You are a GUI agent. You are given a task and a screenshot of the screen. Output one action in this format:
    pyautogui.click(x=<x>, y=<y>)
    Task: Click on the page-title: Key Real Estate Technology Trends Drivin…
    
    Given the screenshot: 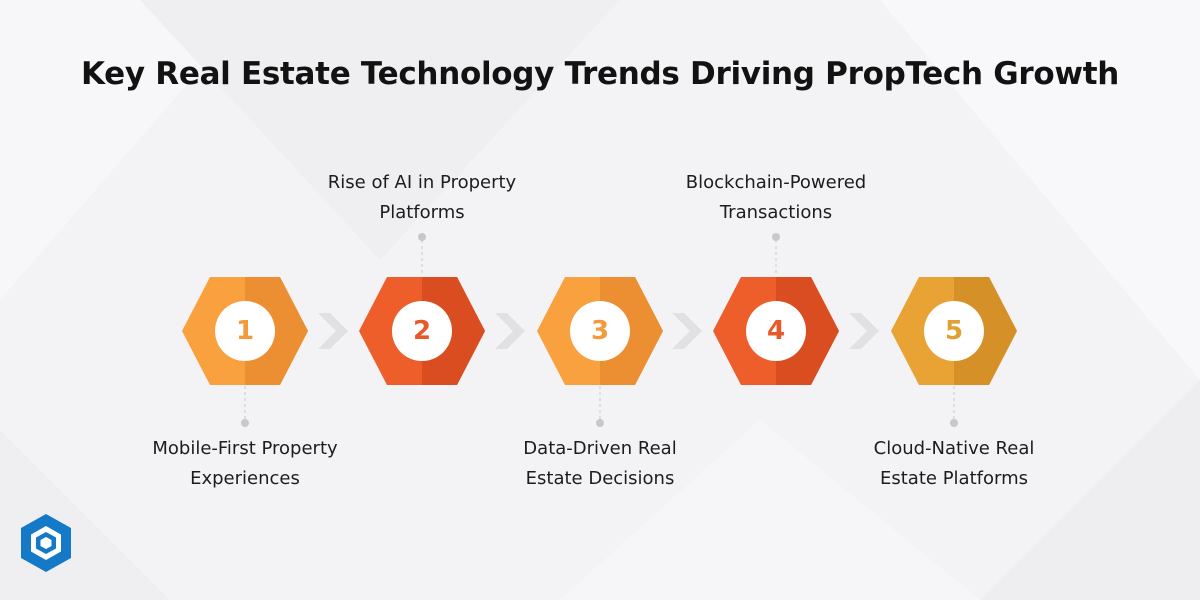 What is the action you would take?
    pyautogui.click(x=600, y=74)
    